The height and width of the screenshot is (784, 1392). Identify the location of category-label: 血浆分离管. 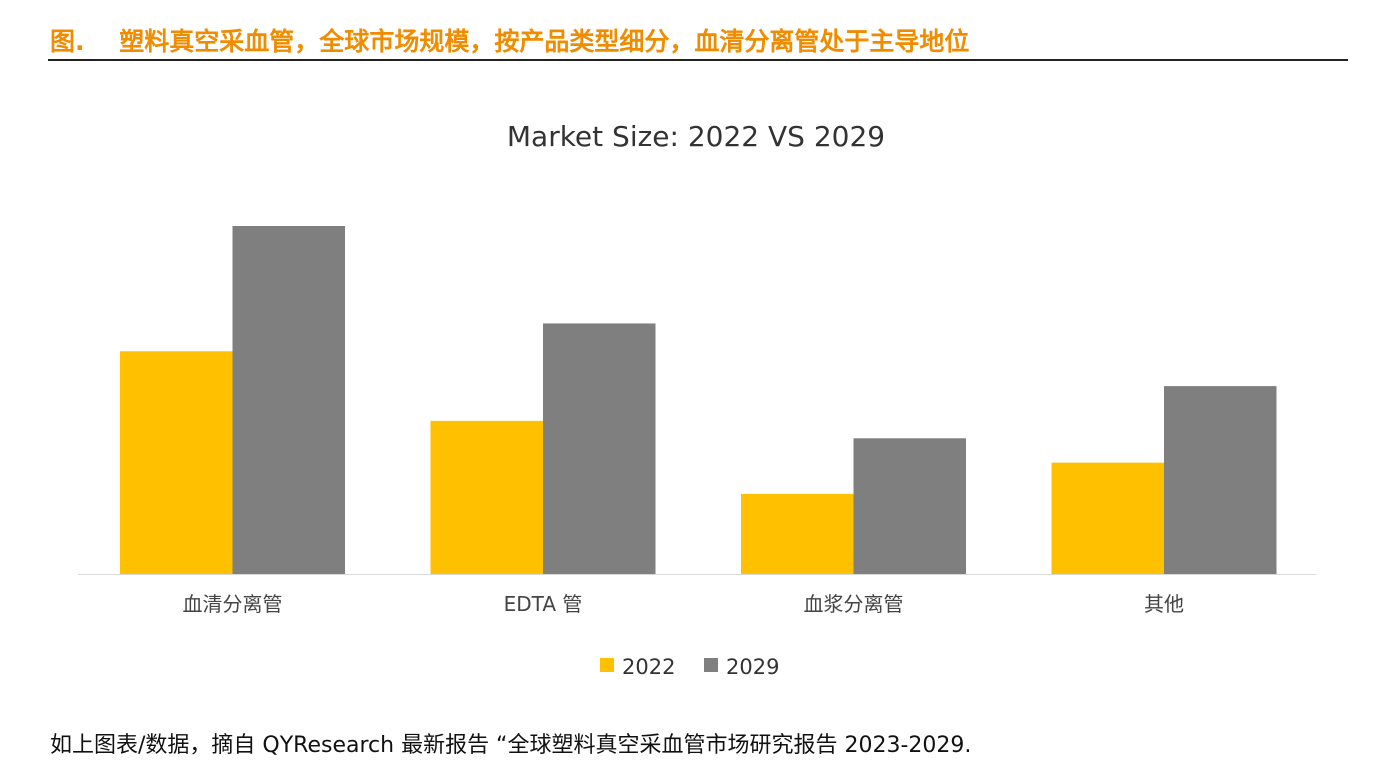
(854, 604).